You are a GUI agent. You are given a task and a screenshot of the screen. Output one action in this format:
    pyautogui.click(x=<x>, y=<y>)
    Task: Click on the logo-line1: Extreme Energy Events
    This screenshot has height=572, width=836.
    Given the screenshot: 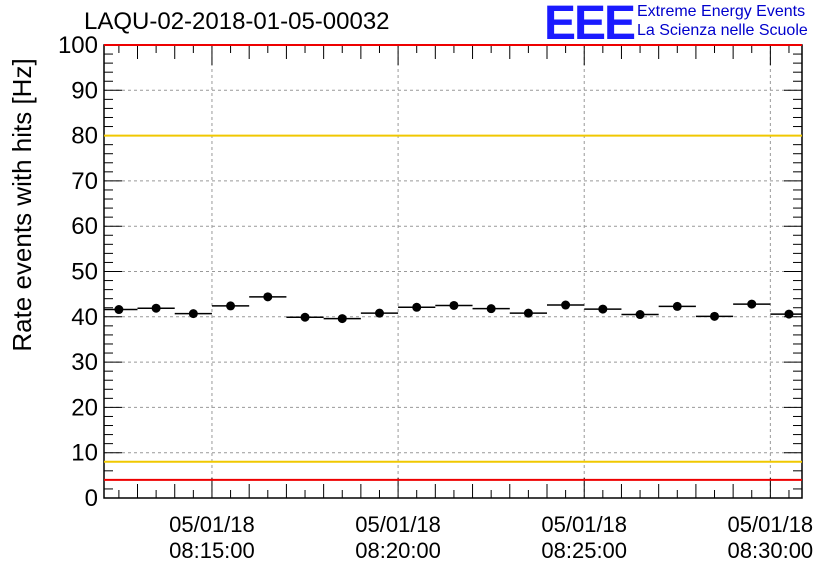 What is the action you would take?
    pyautogui.click(x=721, y=11)
    